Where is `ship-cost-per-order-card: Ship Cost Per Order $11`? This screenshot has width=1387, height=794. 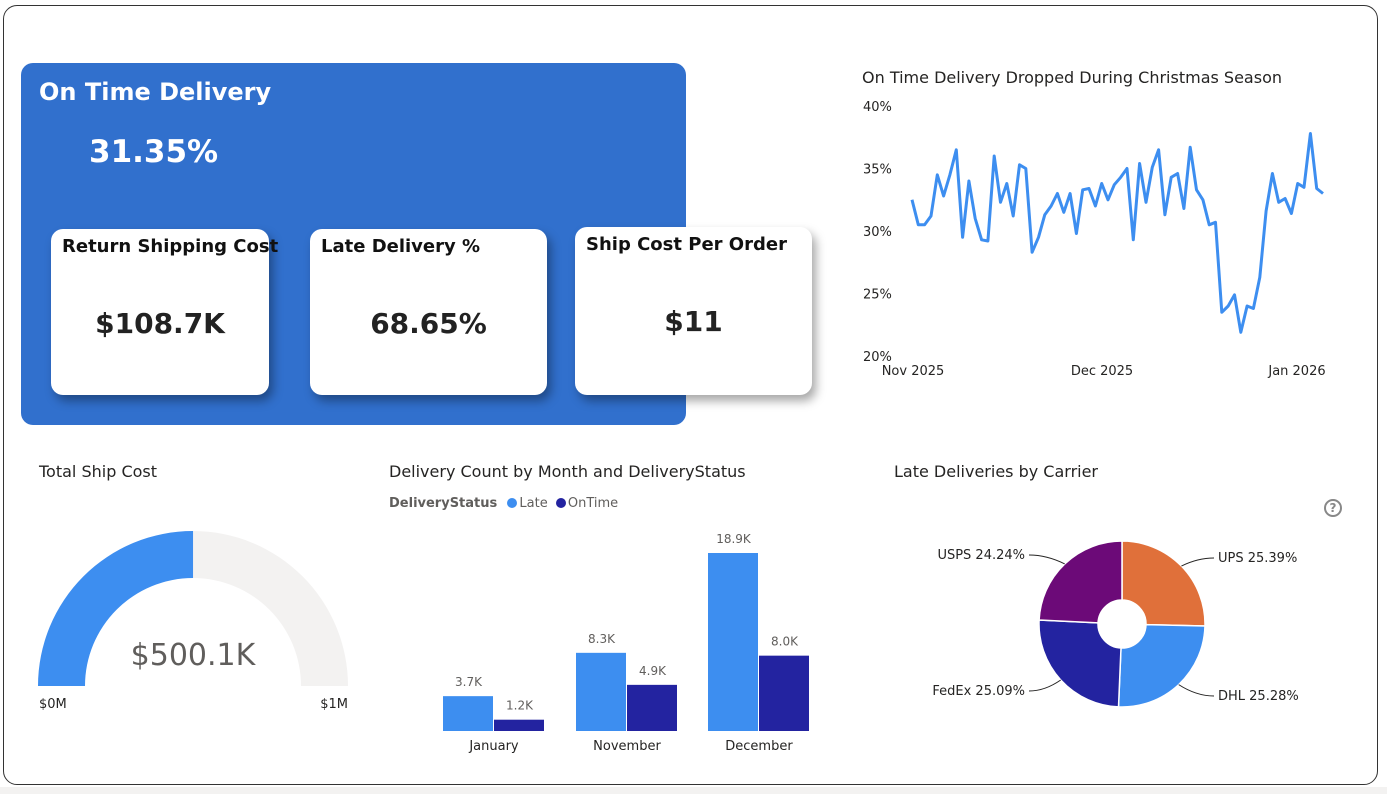
ship-cost-per-order-card: Ship Cost Per Order $11 is located at coordinates (693, 311).